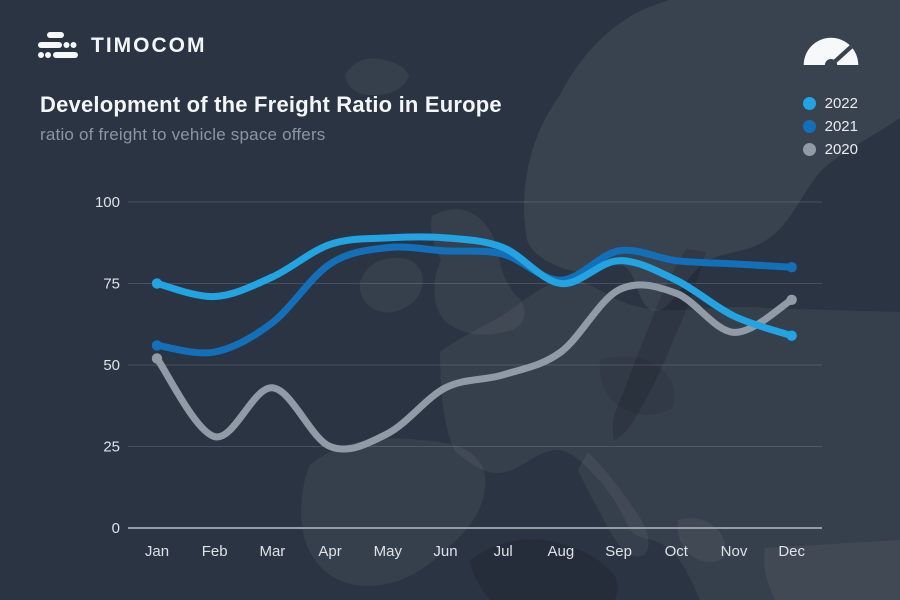  I want to click on y-tick-label-100: 100, so click(107, 202).